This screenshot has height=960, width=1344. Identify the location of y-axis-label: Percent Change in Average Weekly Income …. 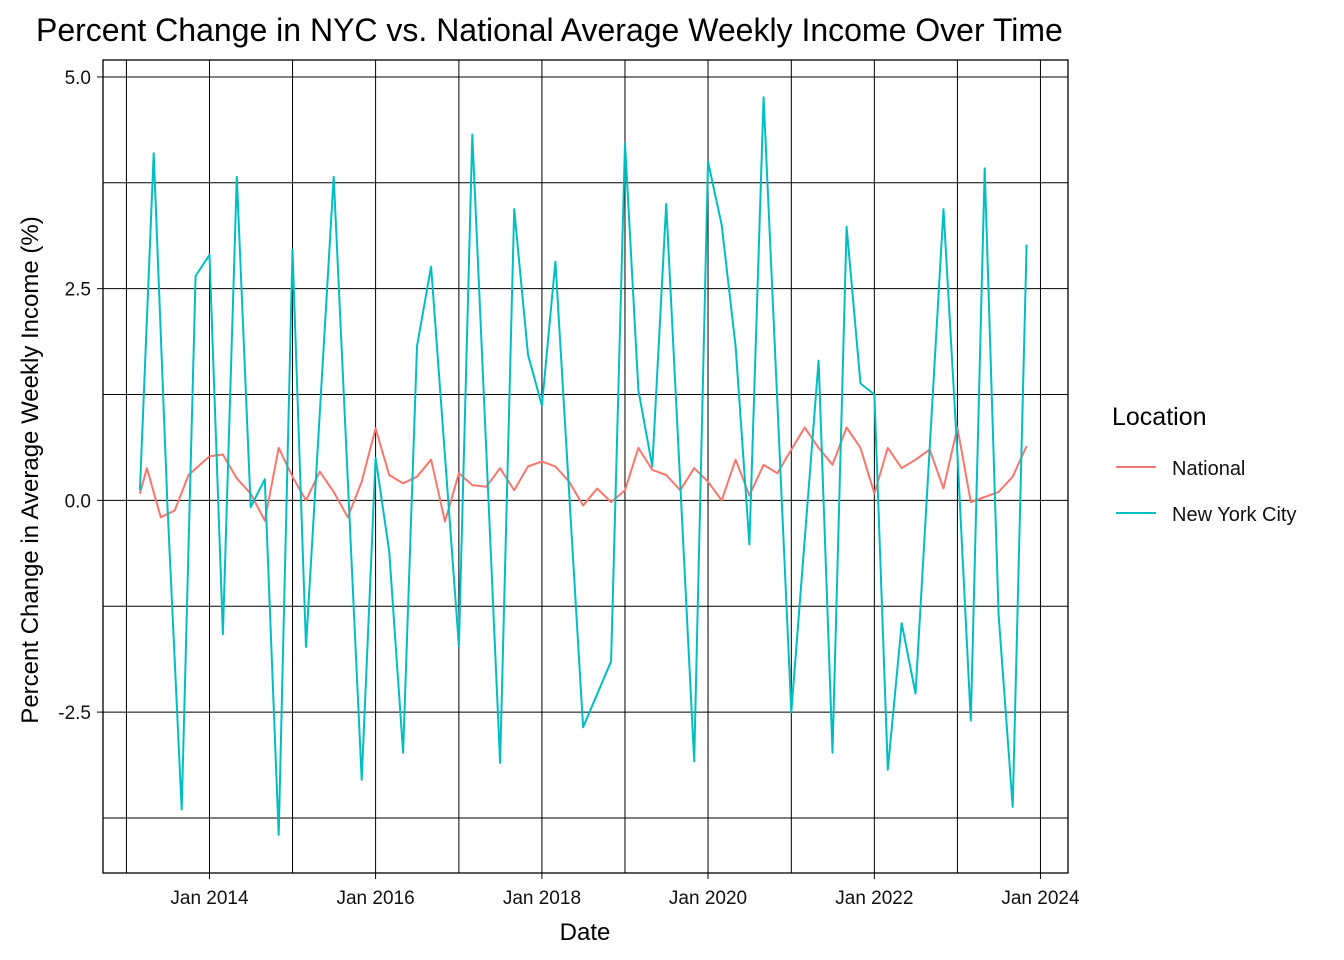
(30, 469).